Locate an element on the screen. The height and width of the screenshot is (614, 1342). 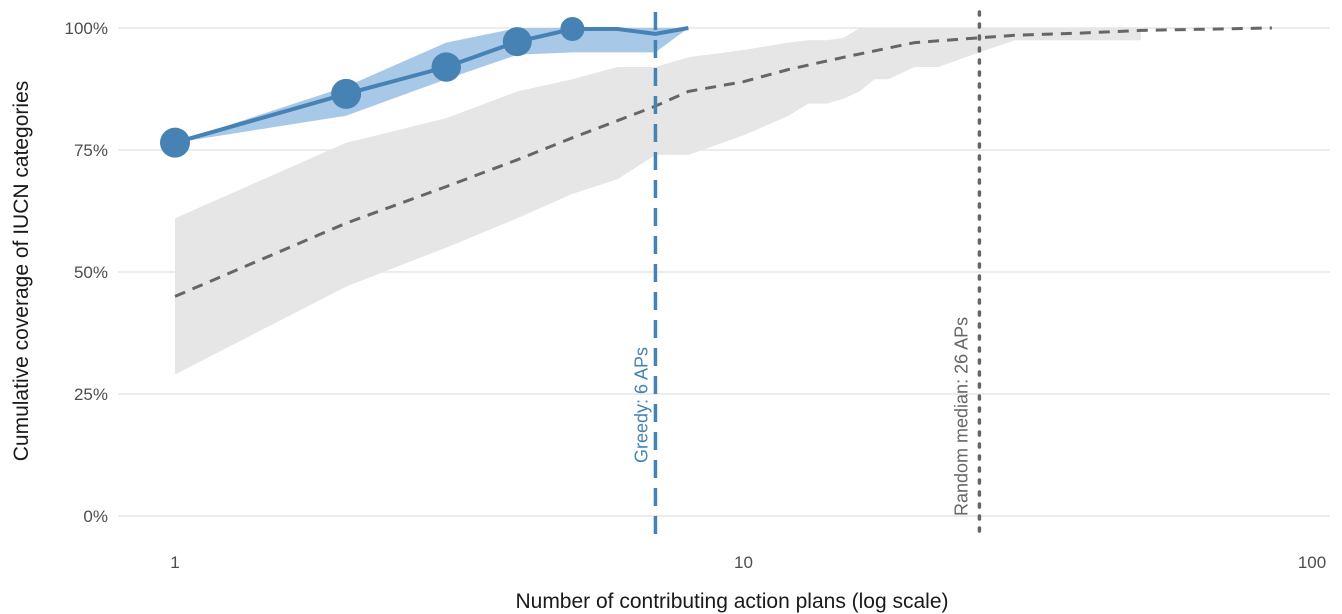
greedy-line is located at coordinates (431, 85).